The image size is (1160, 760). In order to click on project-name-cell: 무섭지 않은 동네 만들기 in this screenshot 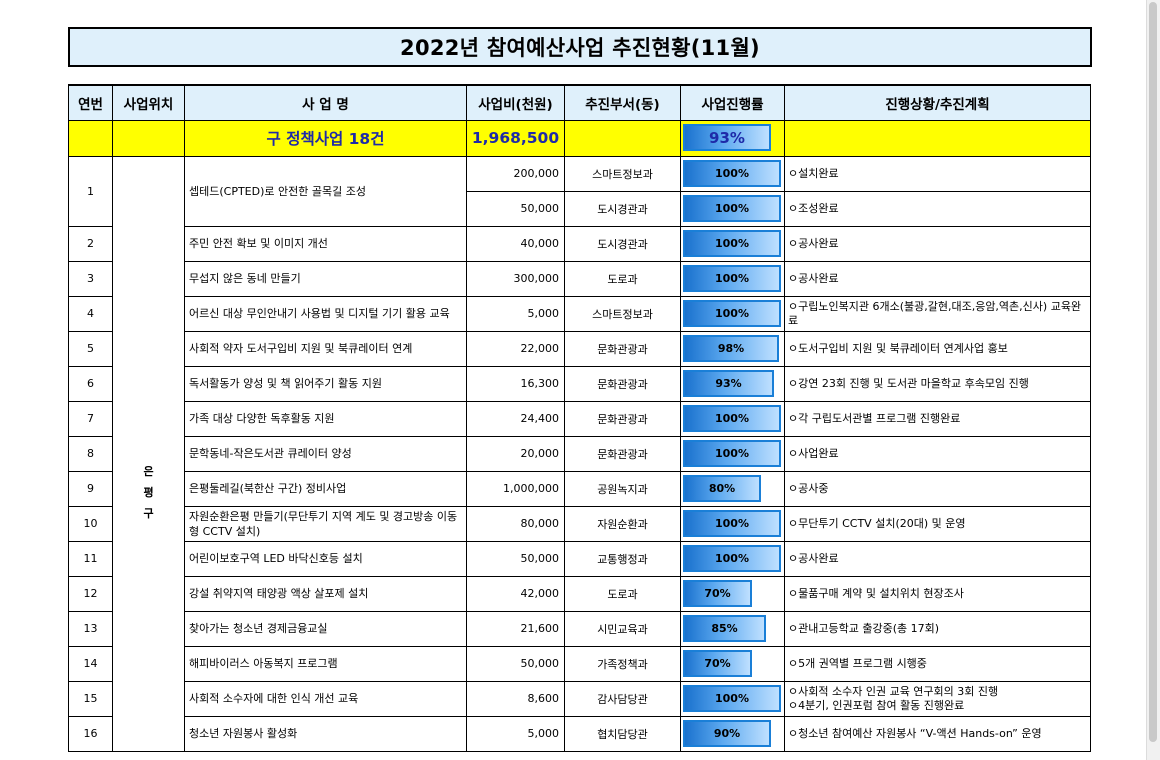, I will do `click(325, 278)`.